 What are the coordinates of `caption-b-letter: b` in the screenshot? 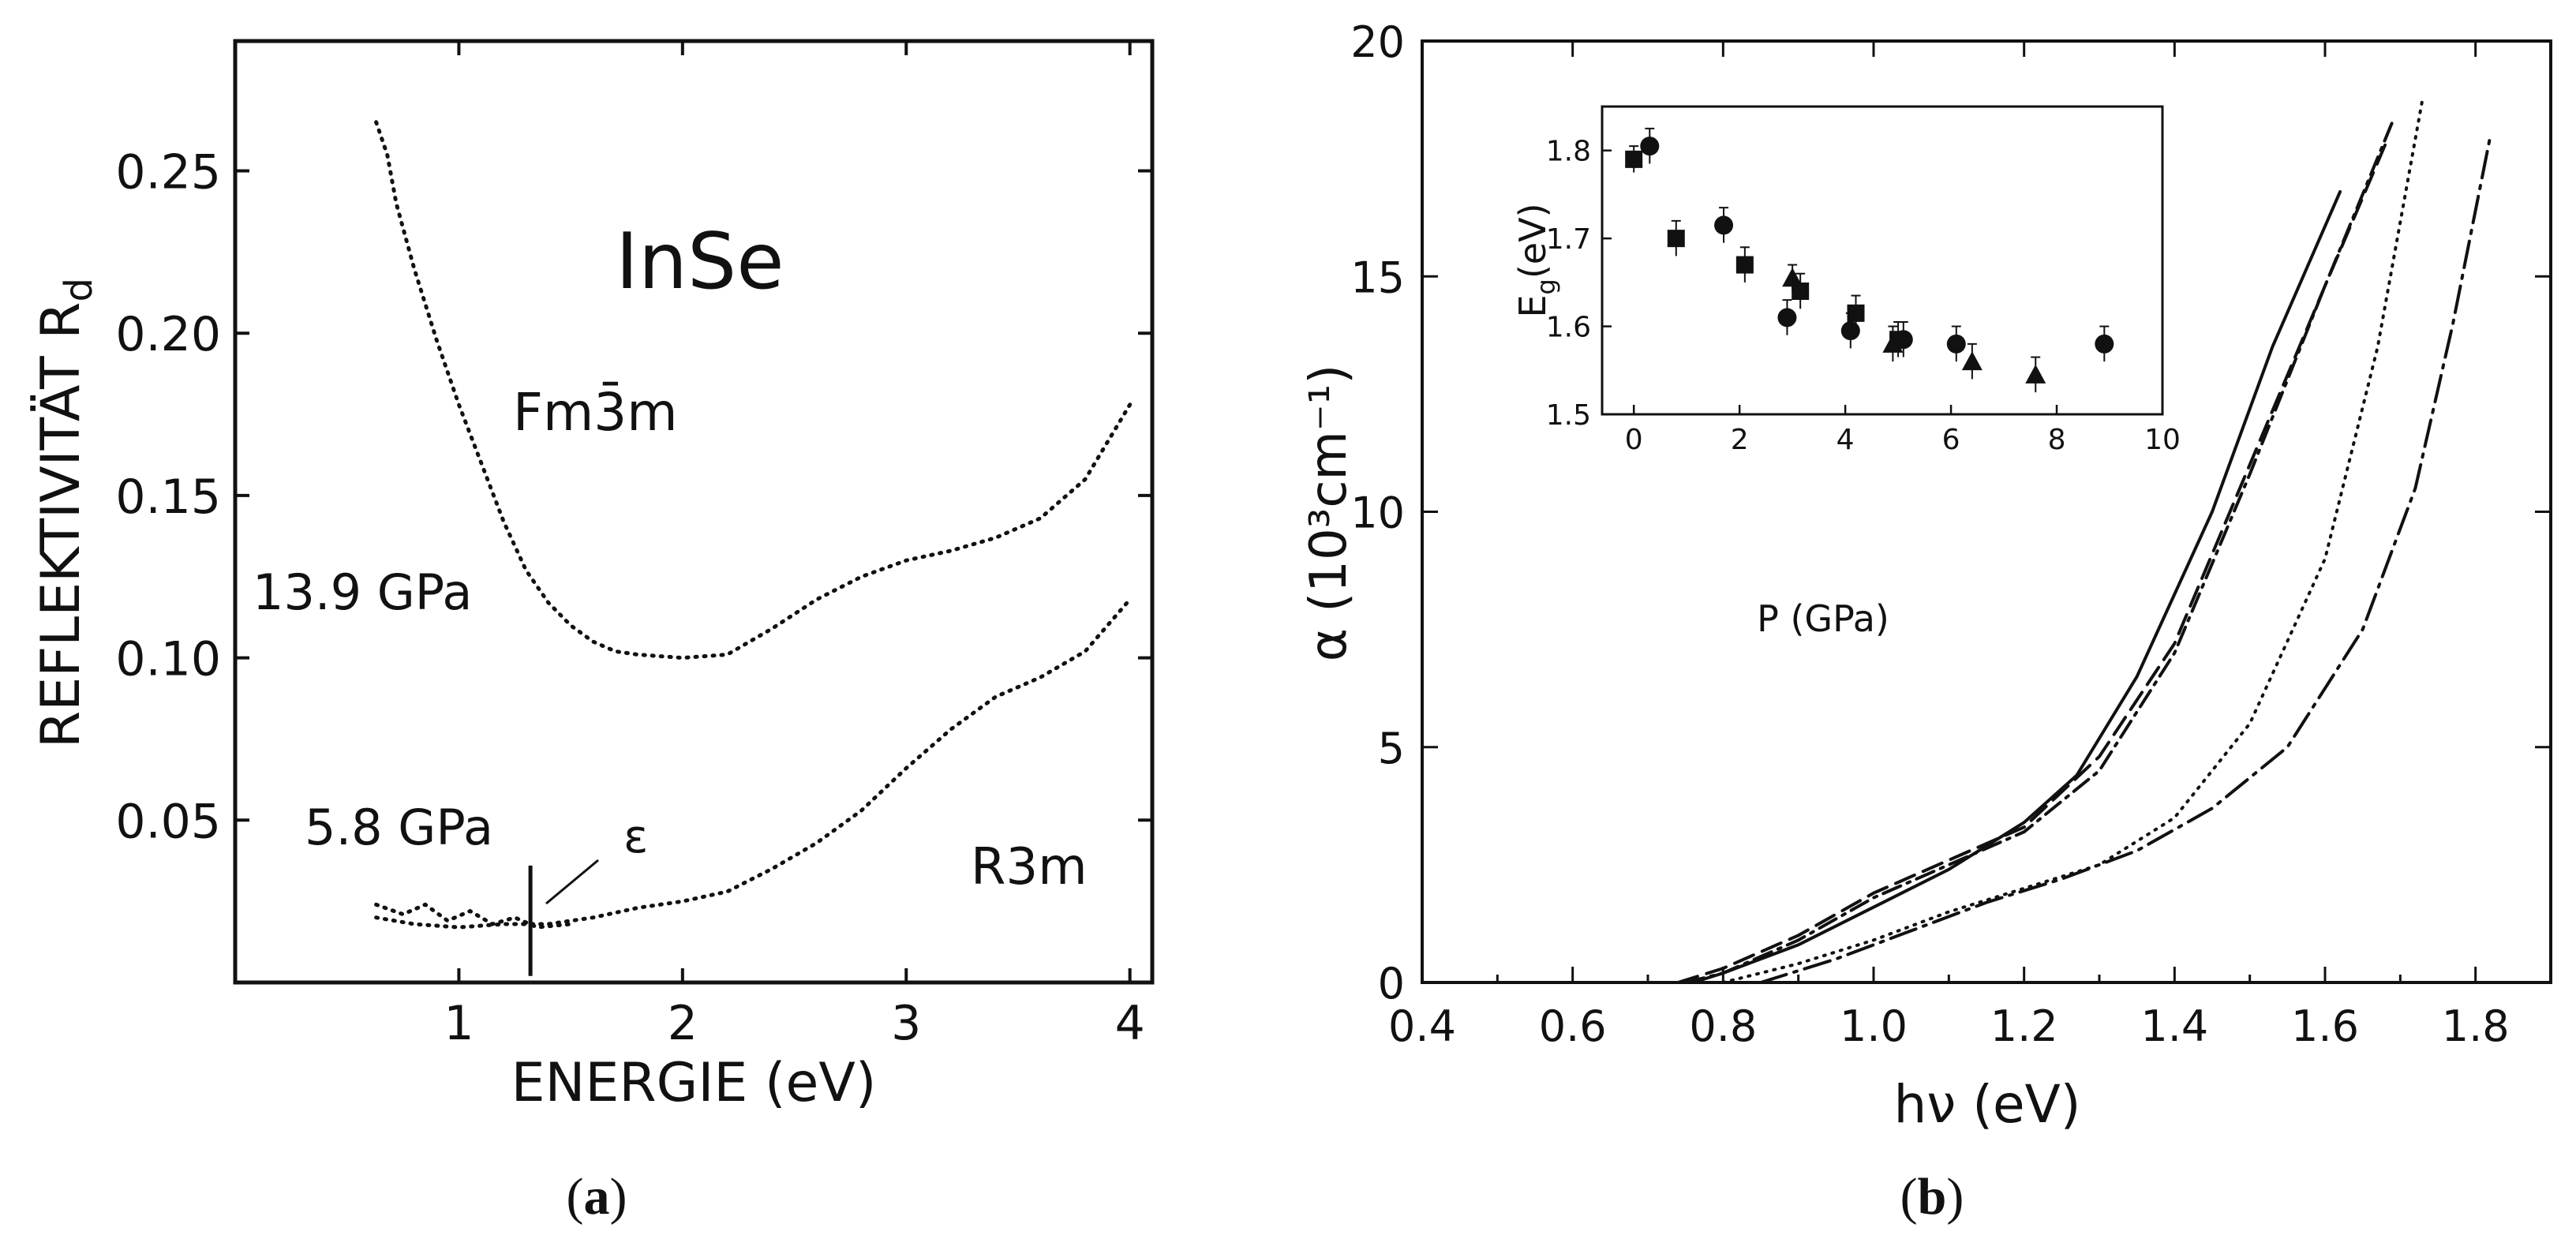 It's located at (1932, 1197).